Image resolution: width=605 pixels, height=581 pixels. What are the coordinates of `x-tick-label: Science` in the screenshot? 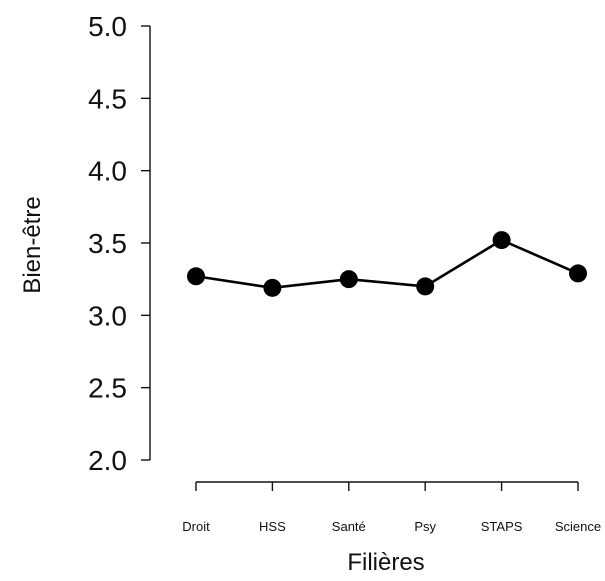 It's located at (578, 526).